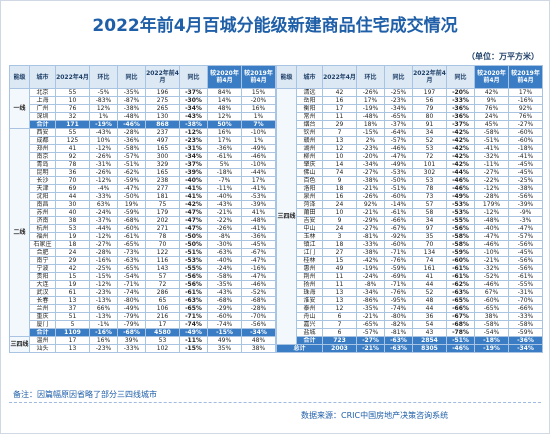 The width and height of the screenshot is (550, 434). Describe the element at coordinates (72, 180) in the screenshot. I see `cell: 70` at that location.